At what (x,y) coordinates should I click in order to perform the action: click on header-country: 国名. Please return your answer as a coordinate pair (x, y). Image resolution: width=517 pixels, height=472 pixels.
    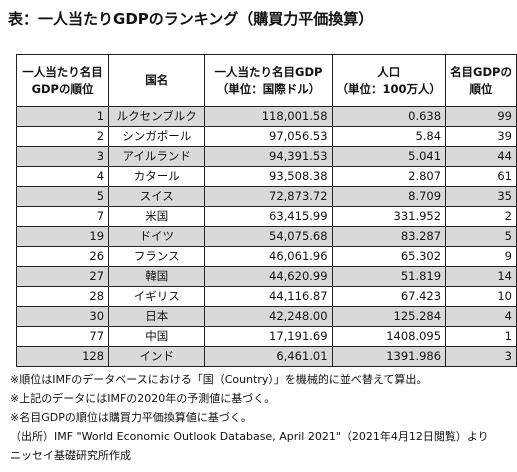
    Looking at the image, I should click on (157, 80).